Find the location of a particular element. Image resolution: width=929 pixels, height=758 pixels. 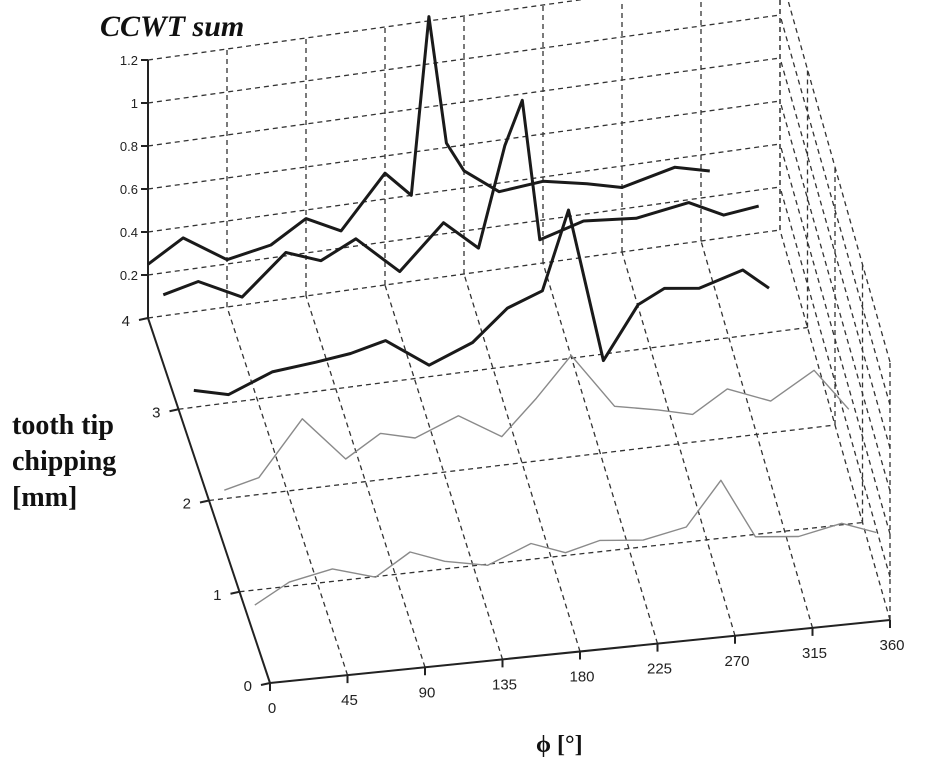

z-tick-label: 0.8 is located at coordinates (129, 146).